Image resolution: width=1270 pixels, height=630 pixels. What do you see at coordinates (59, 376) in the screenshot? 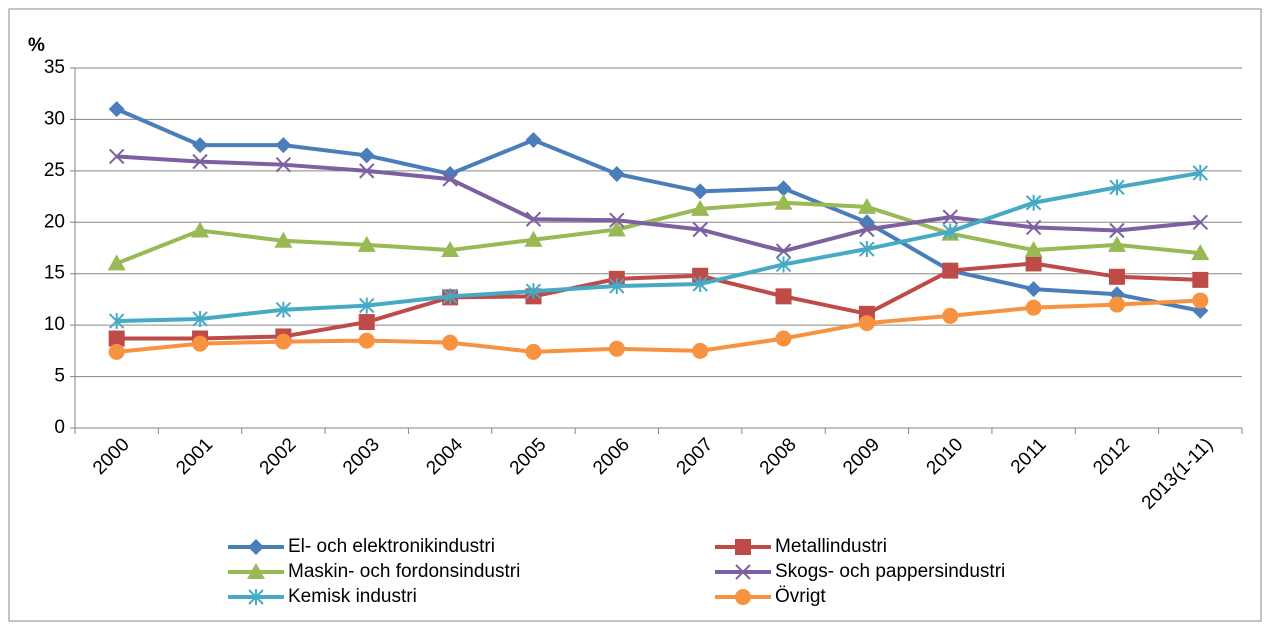
I see `y-tick-label: 5` at bounding box center [59, 376].